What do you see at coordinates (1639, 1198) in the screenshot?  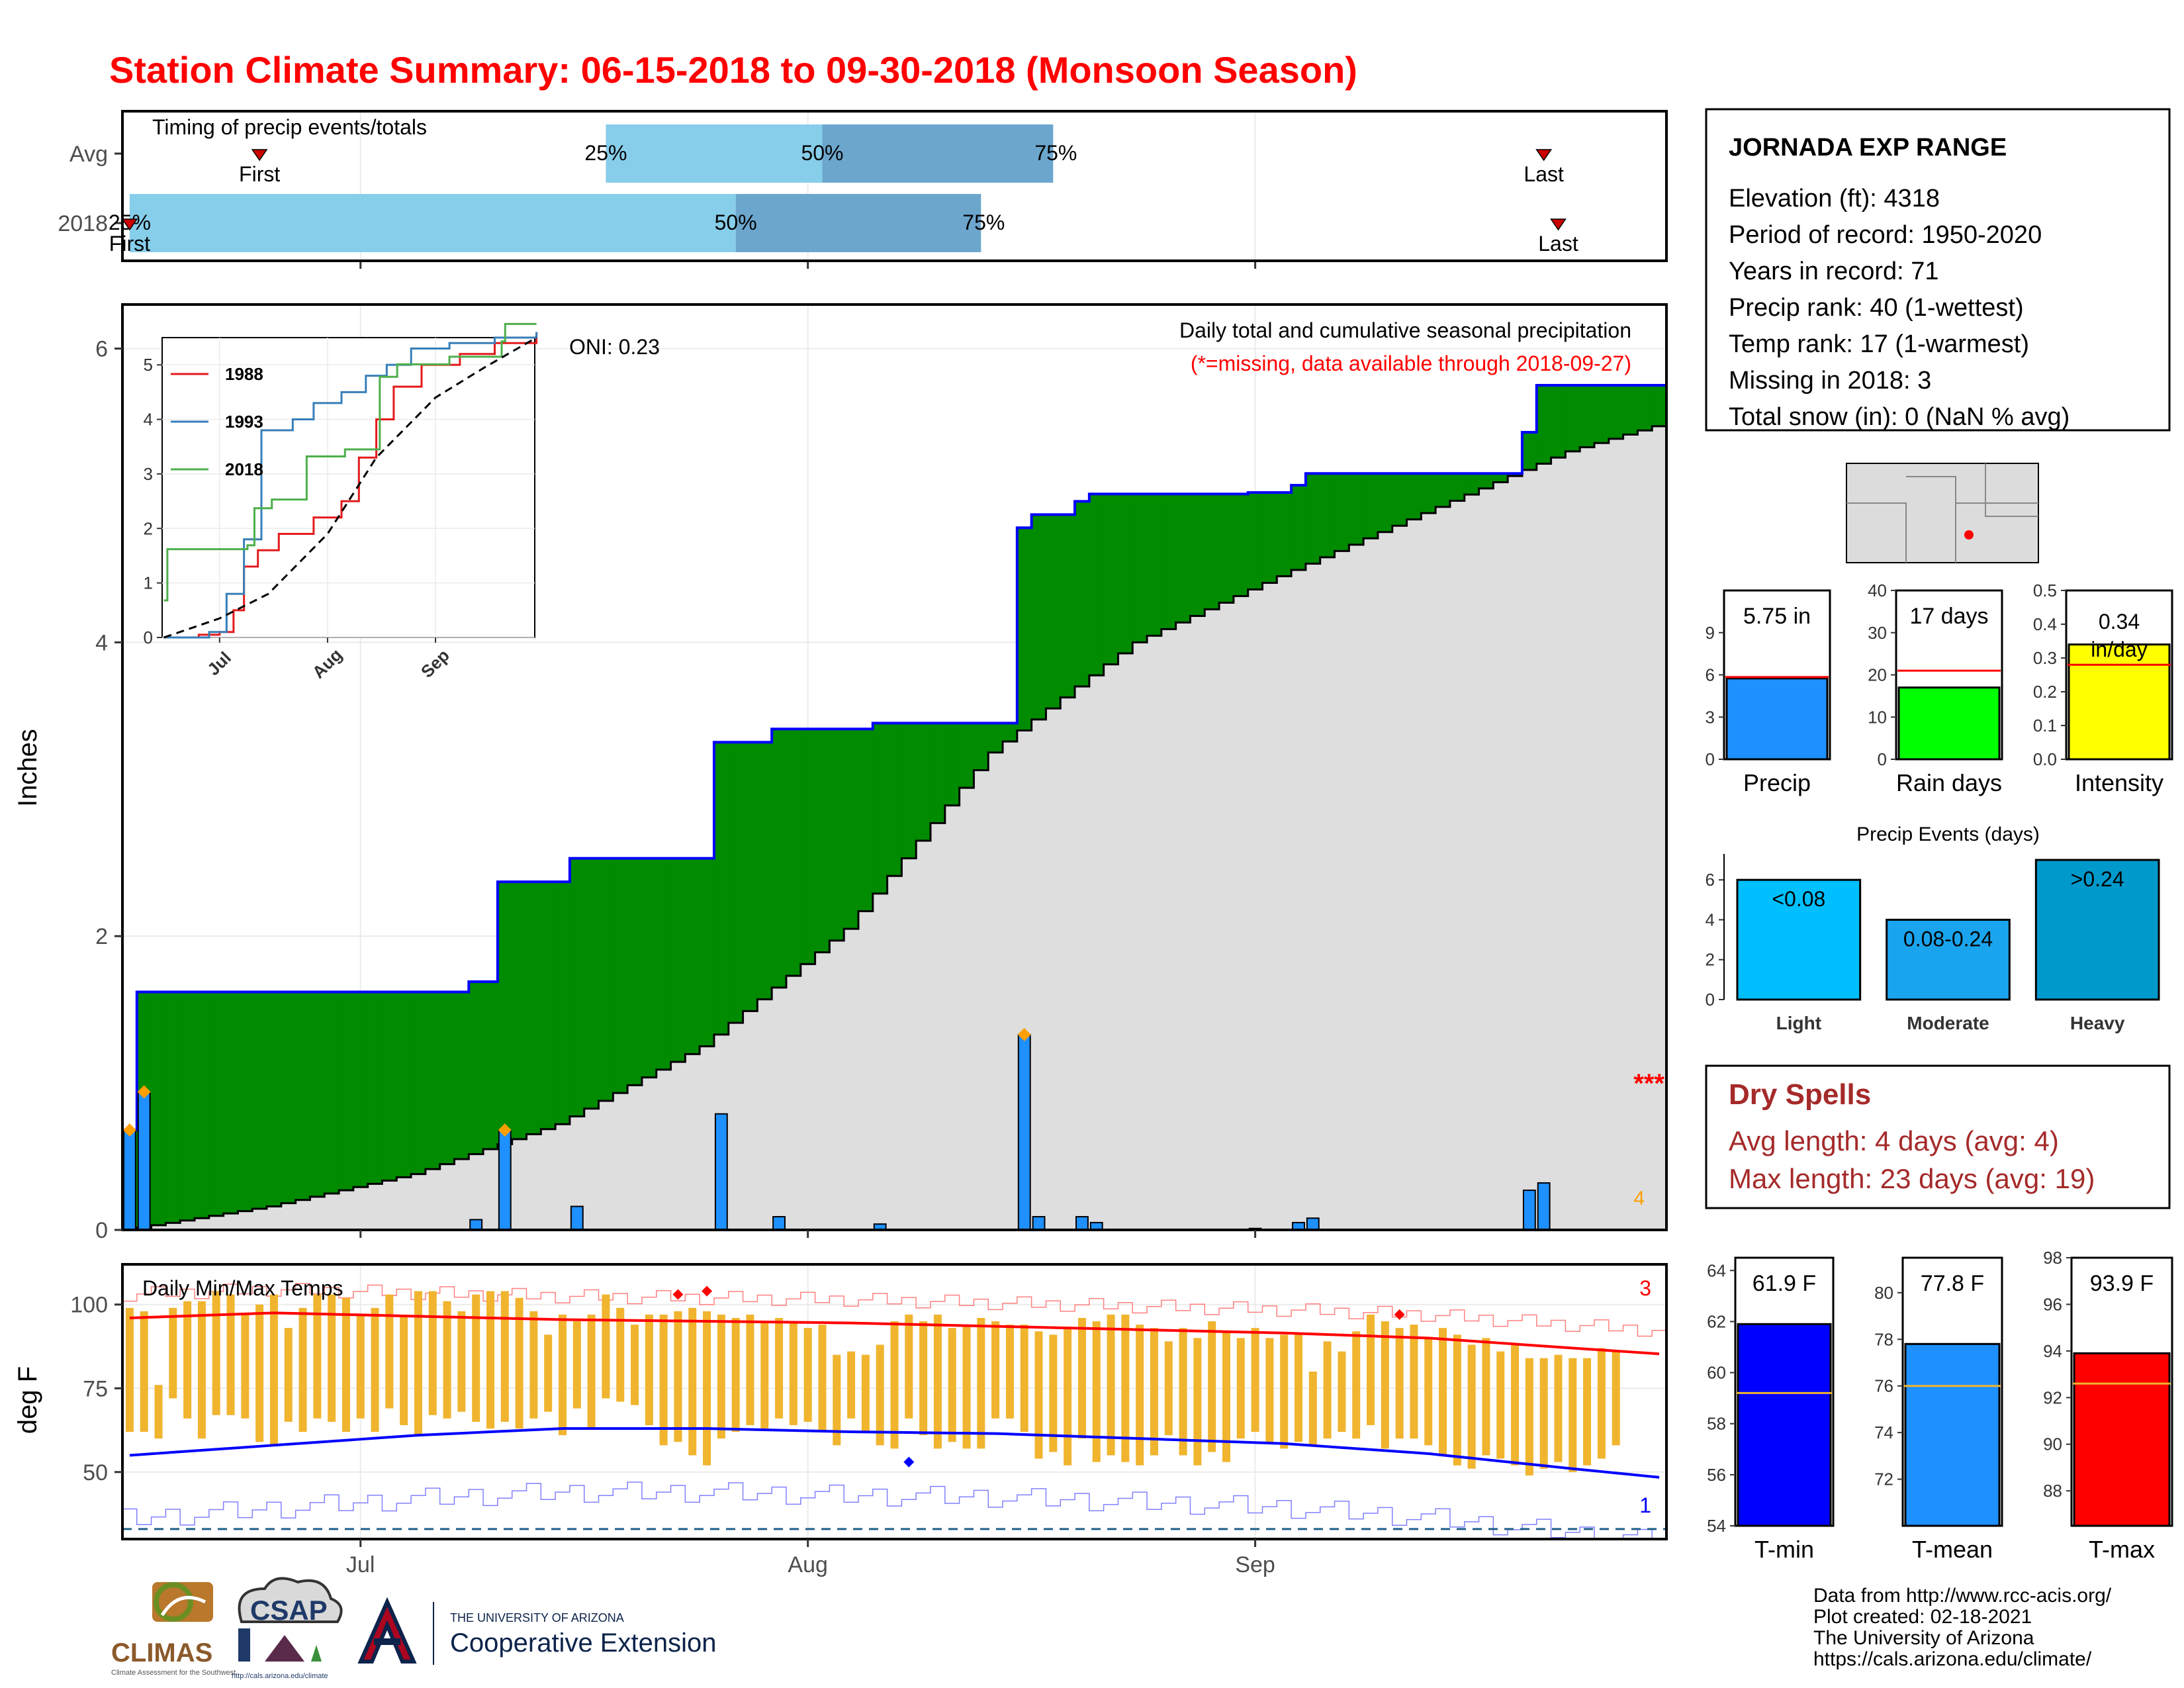 I see `missing-count: 4` at bounding box center [1639, 1198].